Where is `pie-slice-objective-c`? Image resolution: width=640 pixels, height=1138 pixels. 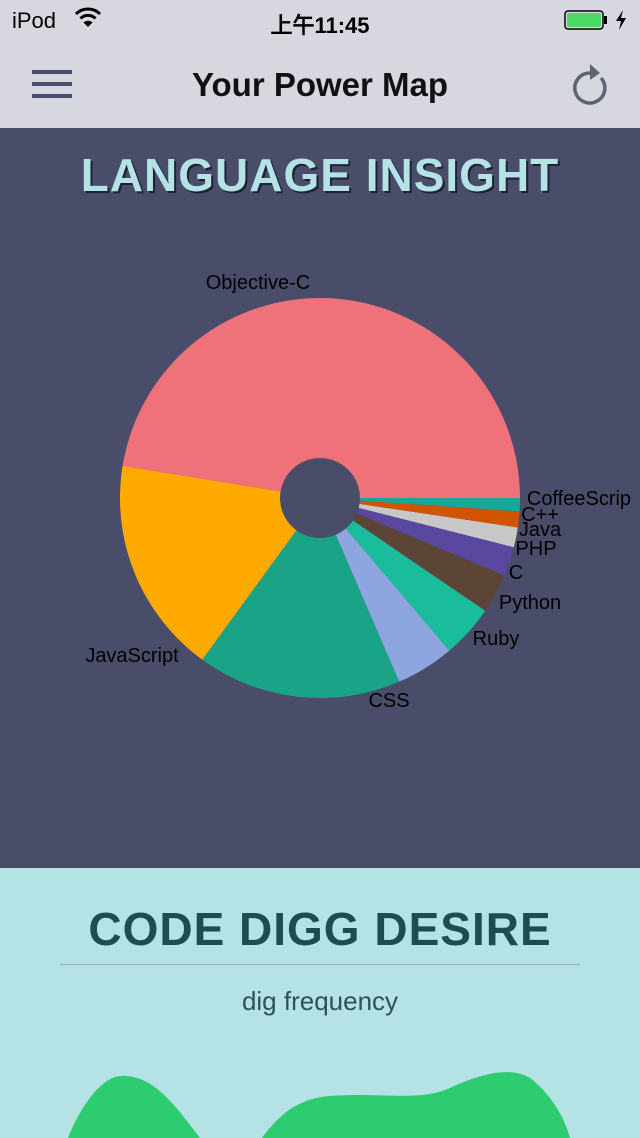 pie-slice-objective-c is located at coordinates (321, 398).